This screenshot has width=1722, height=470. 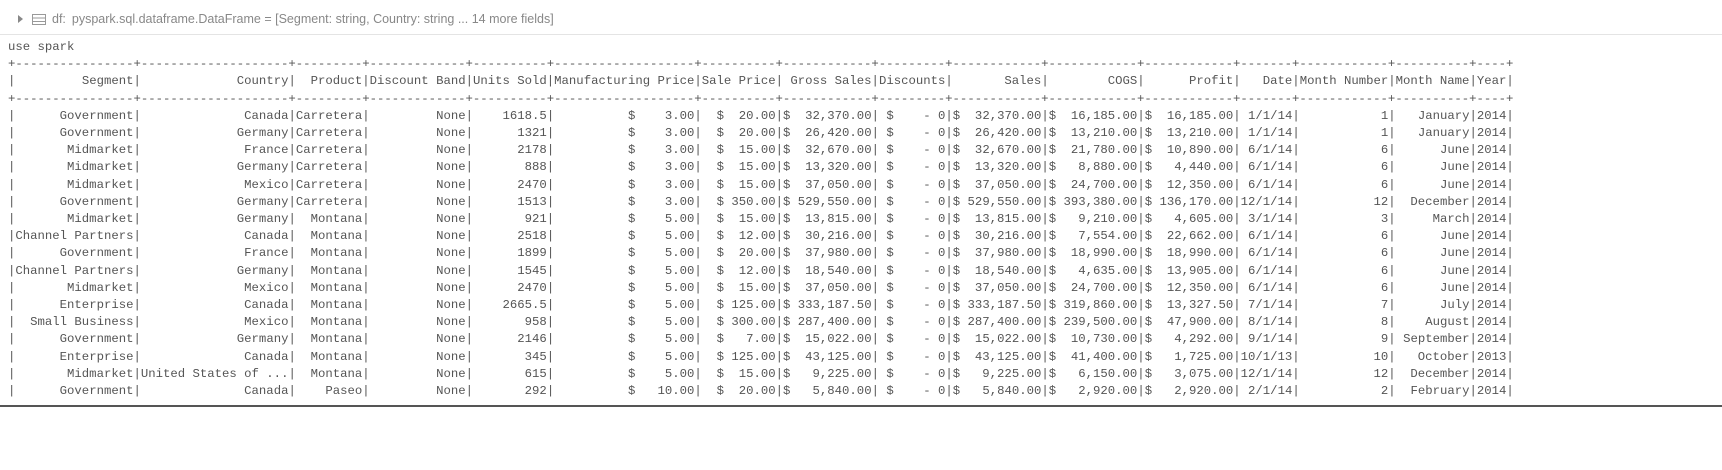 I want to click on table-cell: $ 12,350.00, so click(x=1189, y=287).